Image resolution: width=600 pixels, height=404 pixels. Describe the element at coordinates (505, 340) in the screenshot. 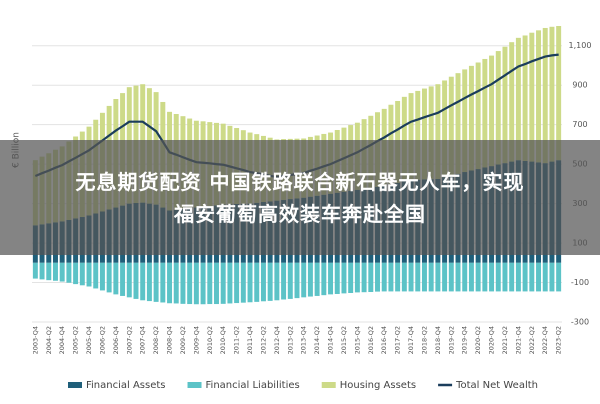

I see `x-tick-label: 2021-Q2` at that location.